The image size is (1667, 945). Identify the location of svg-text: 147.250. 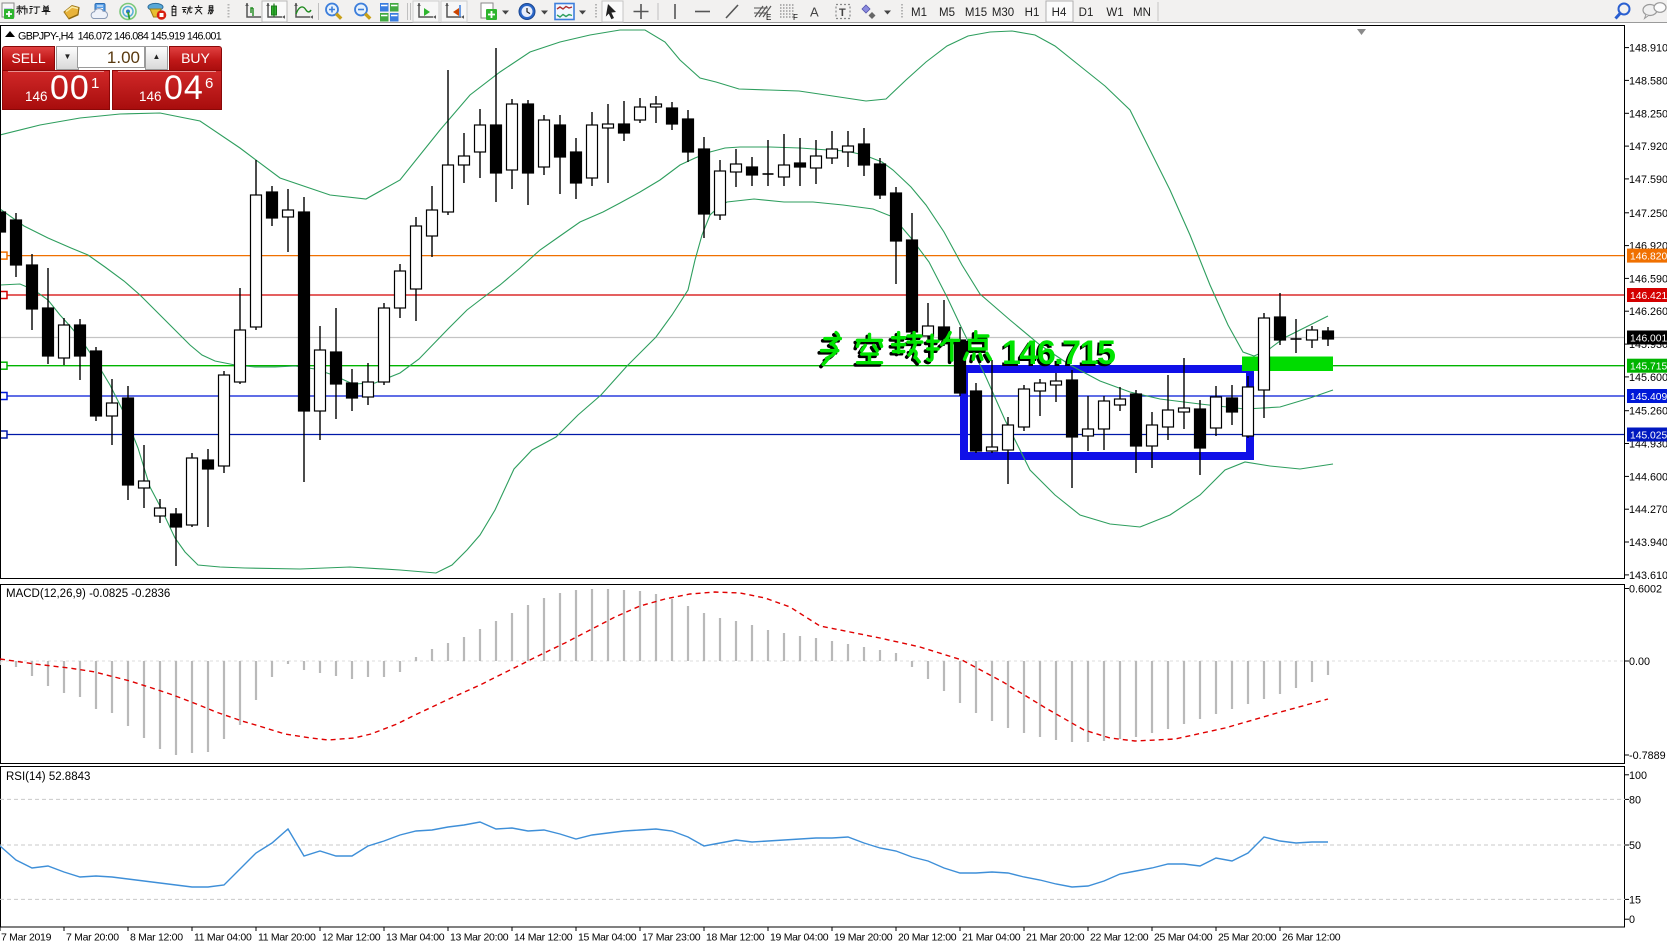
(1648, 214).